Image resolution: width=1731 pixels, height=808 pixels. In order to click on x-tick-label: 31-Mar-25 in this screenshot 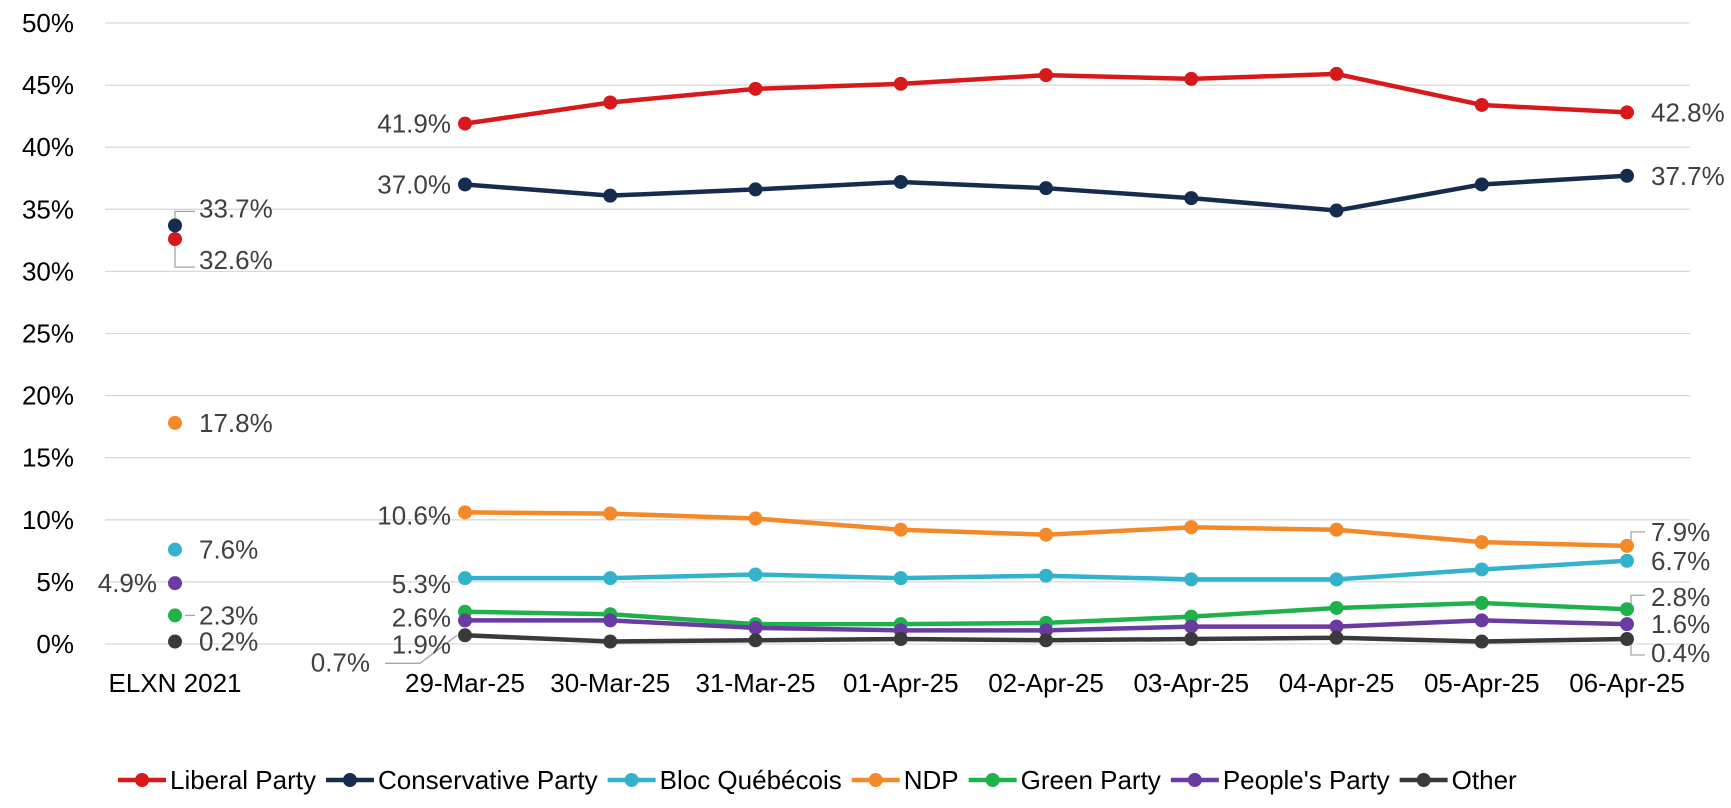, I will do `click(756, 683)`.